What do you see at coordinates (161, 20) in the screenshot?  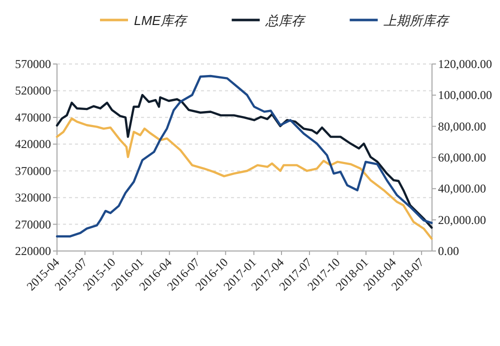 I see `legend-label: LME库存` at bounding box center [161, 20].